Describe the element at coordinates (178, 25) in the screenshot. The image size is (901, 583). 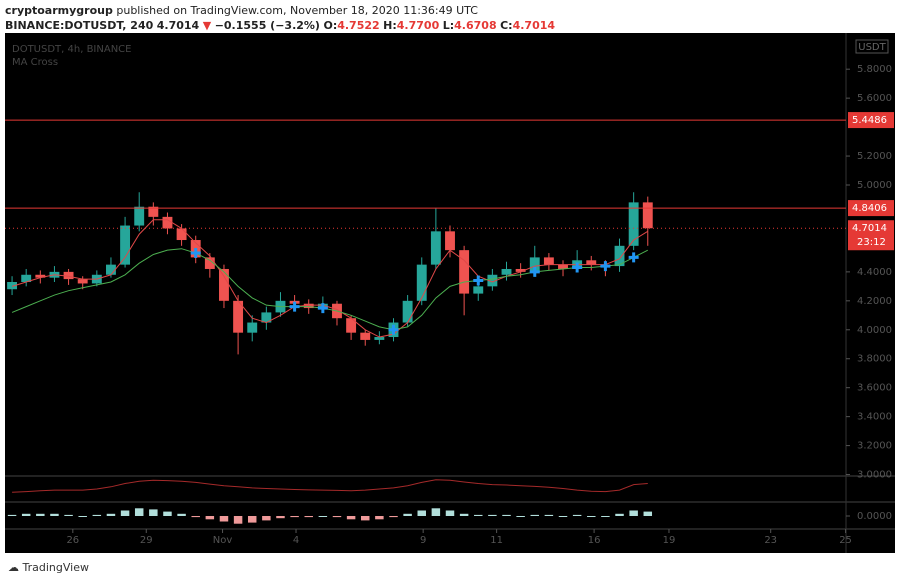
I see `last: 4.7014` at that location.